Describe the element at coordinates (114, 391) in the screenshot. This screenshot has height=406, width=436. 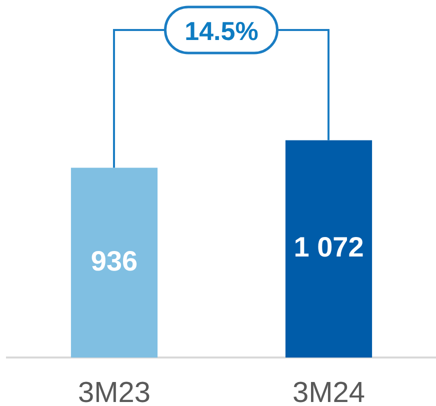
I see `x-tick-label: 3M23` at that location.